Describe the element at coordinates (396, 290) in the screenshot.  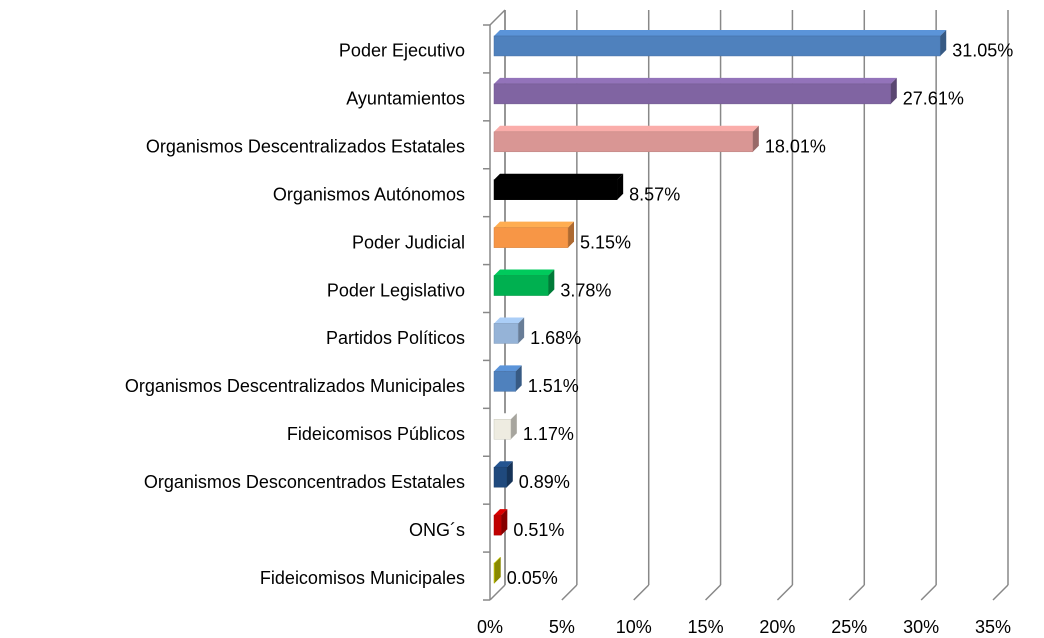
I see `y-tick-label: Poder Legislativo` at that location.